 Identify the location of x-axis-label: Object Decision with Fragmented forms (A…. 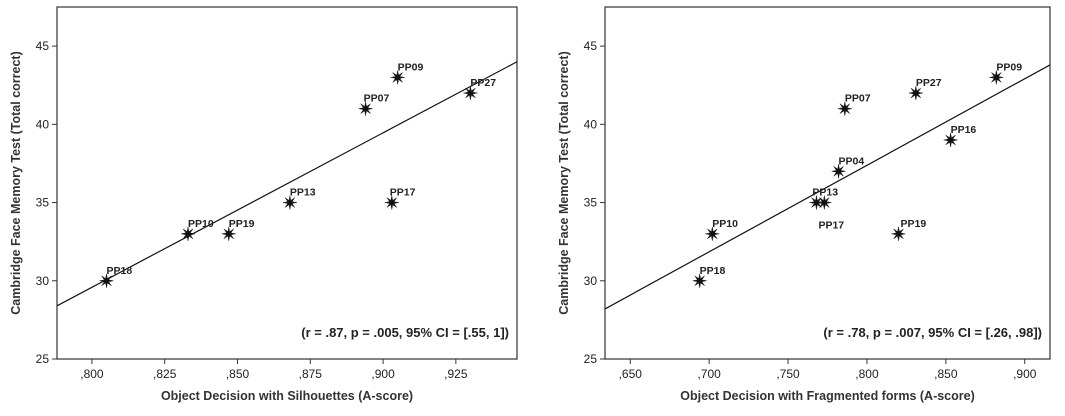
(827, 396).